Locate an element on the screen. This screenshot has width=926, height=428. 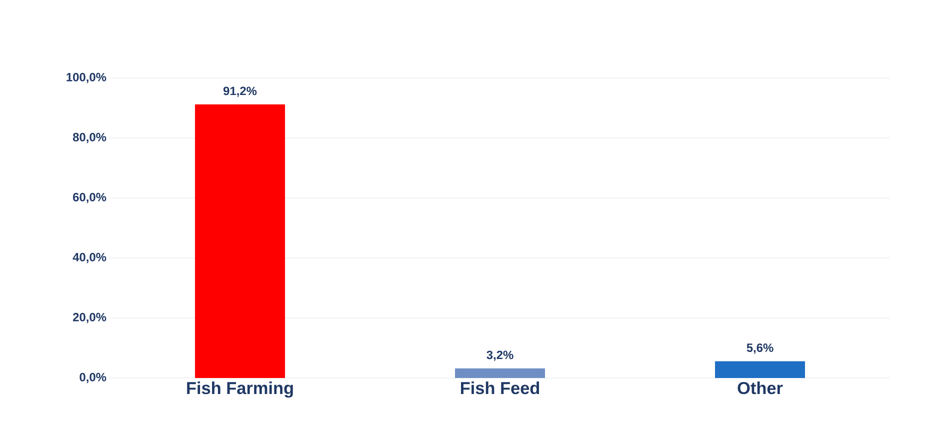
x-tick-label: Fish Feed is located at coordinates (500, 388).